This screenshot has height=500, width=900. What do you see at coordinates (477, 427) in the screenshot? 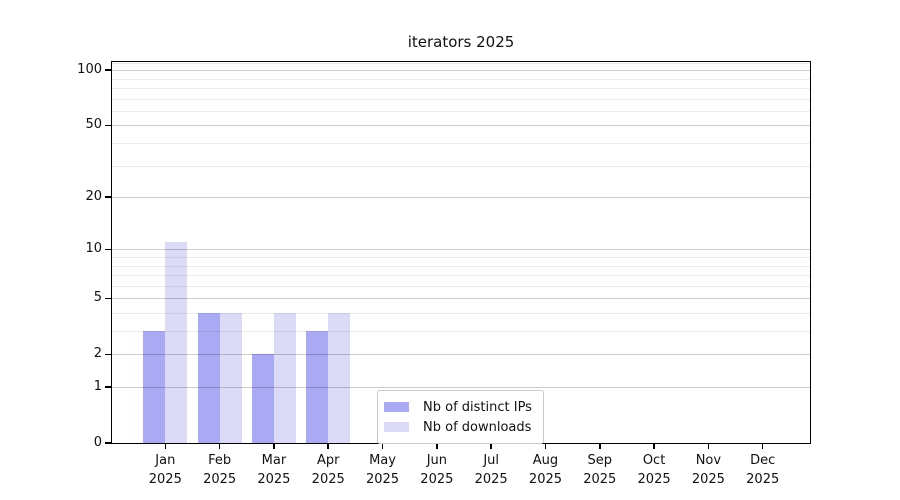
I see `legend-label: Nb of downloads` at bounding box center [477, 427].